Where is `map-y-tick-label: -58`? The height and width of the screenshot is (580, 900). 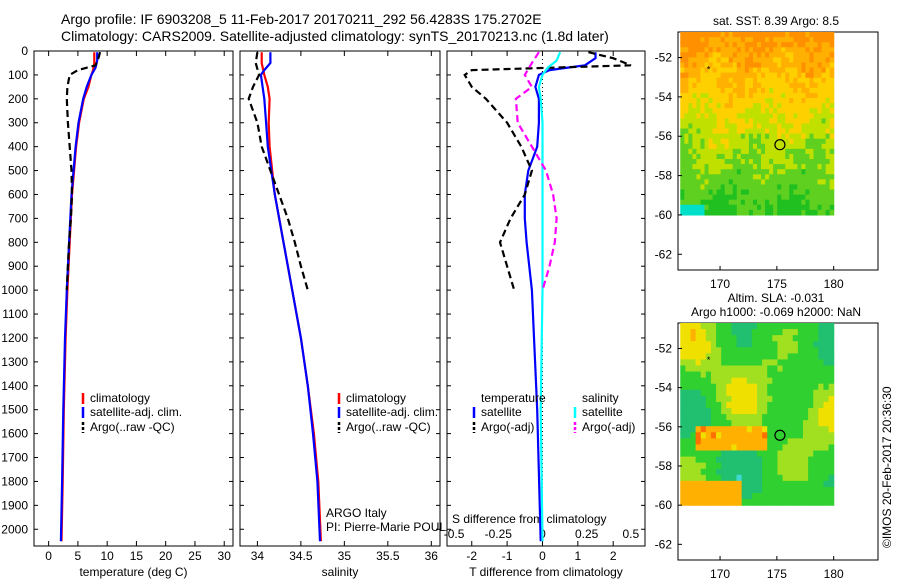 map-y-tick-label: -58 is located at coordinates (664, 176).